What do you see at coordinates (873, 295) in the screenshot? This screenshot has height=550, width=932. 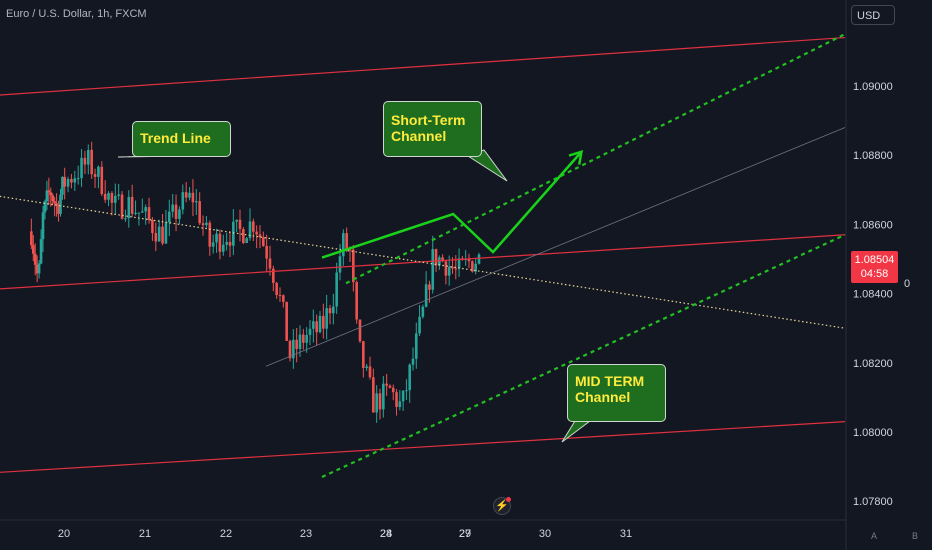 I see `price-tick-label: 1.08400` at bounding box center [873, 295].